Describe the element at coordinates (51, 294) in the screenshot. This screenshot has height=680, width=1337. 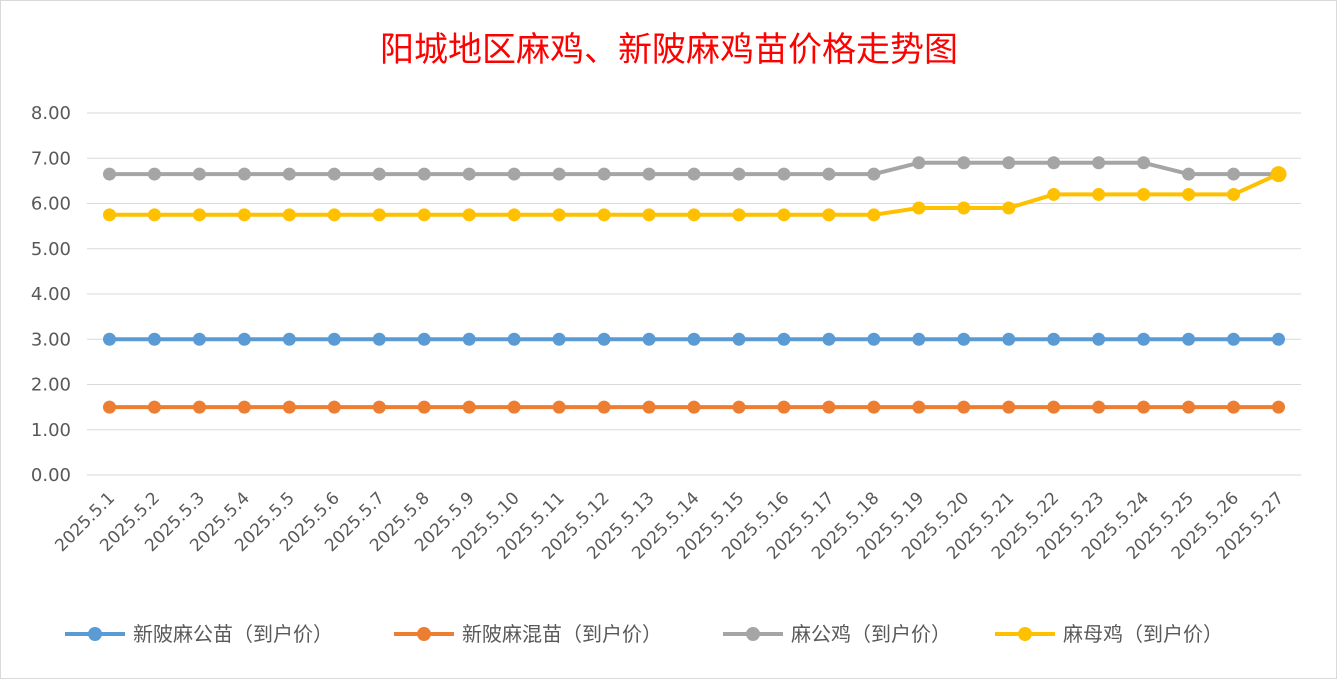
I see `y-axis-ticks: 0.00 1.00 2.00 3.00 4.00 5.00 6.00 7.00 8.00` at that location.